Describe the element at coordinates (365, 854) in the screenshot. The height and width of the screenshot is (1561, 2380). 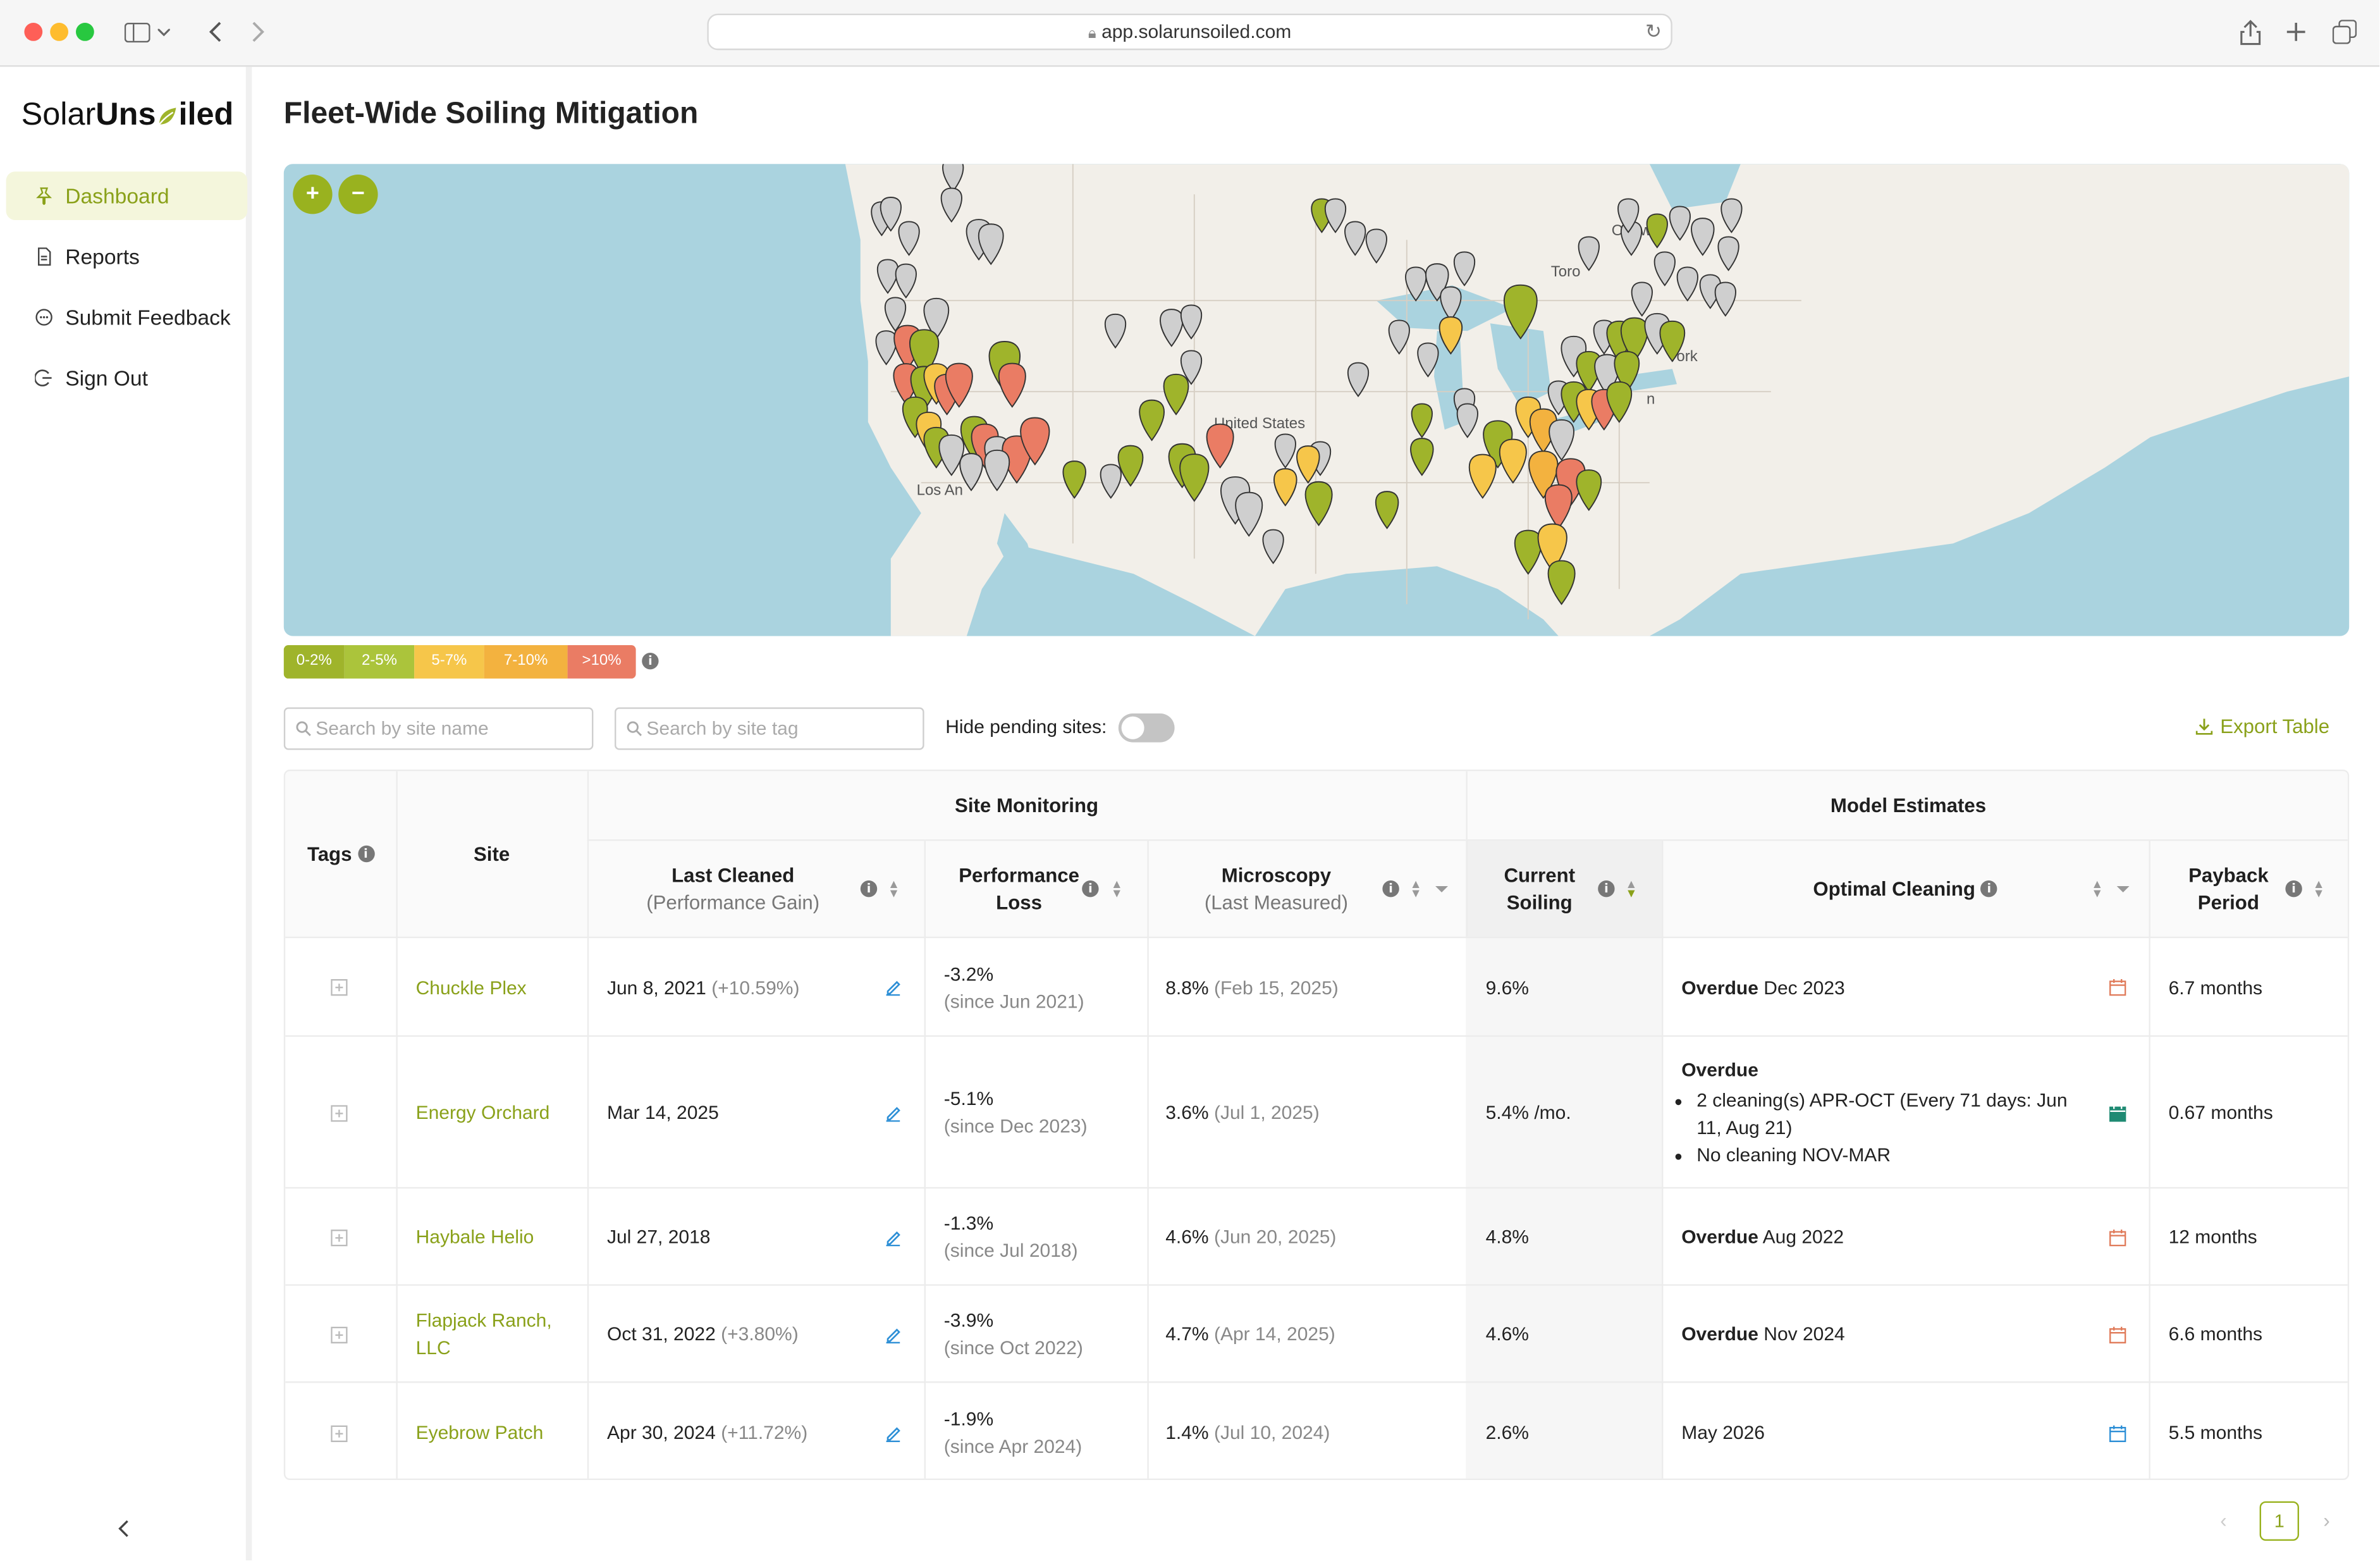
I see `tags-info-icon: i` at that location.